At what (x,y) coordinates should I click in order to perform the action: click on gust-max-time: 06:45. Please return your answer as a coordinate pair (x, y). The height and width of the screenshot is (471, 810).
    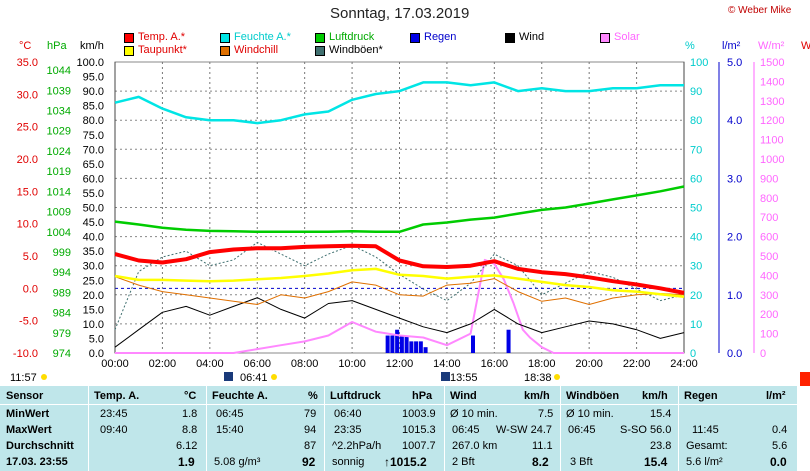
    Looking at the image, I should click on (582, 430).